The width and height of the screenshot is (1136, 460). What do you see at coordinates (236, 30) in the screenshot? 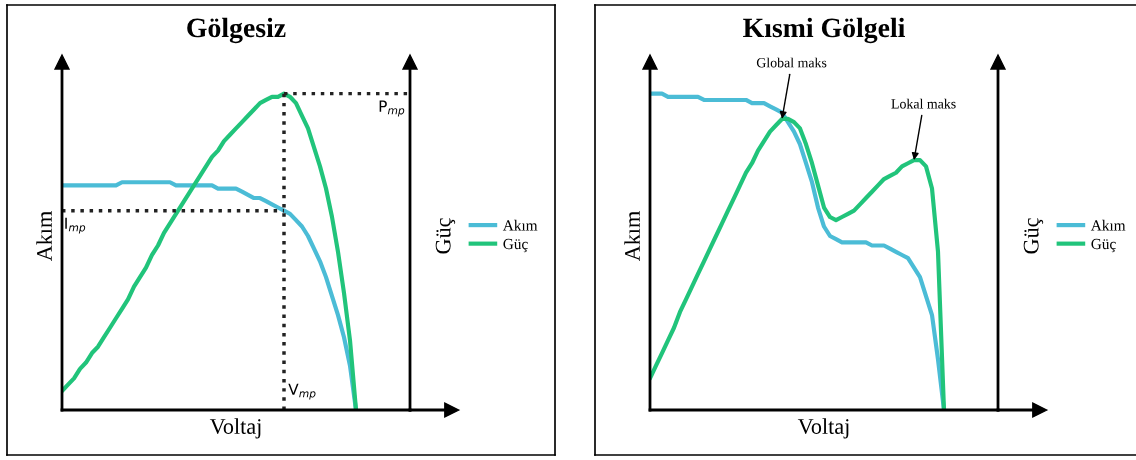
I see `chart-title: Gölgesiz` at bounding box center [236, 30].